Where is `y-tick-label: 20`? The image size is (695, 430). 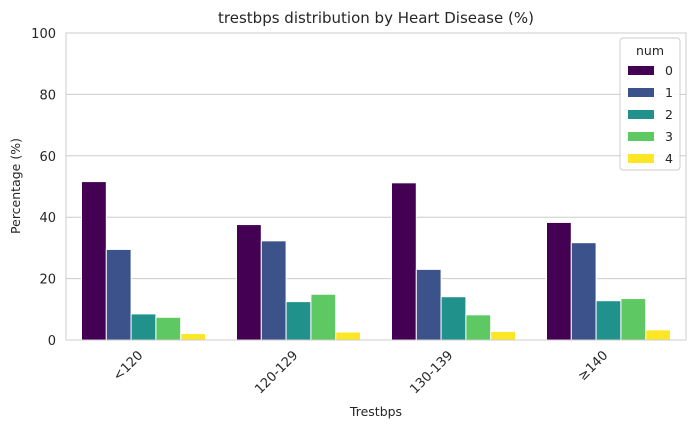
y-tick-label: 20 is located at coordinates (47, 280).